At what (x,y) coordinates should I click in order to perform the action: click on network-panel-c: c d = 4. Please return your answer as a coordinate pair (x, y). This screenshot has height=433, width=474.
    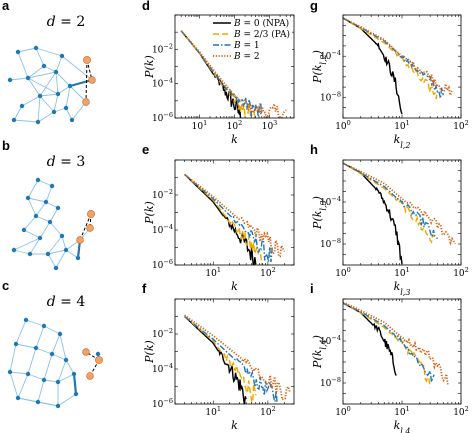
    Looking at the image, I should click on (52, 343).